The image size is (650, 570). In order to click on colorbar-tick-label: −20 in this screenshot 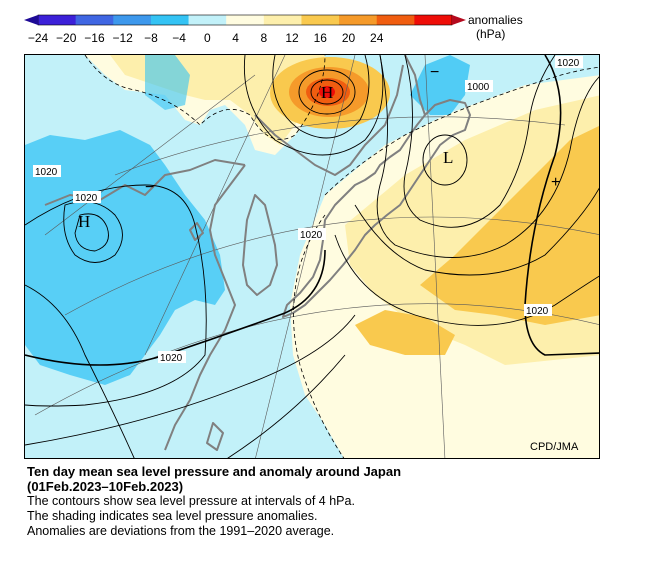, I will do `click(66, 38)`.